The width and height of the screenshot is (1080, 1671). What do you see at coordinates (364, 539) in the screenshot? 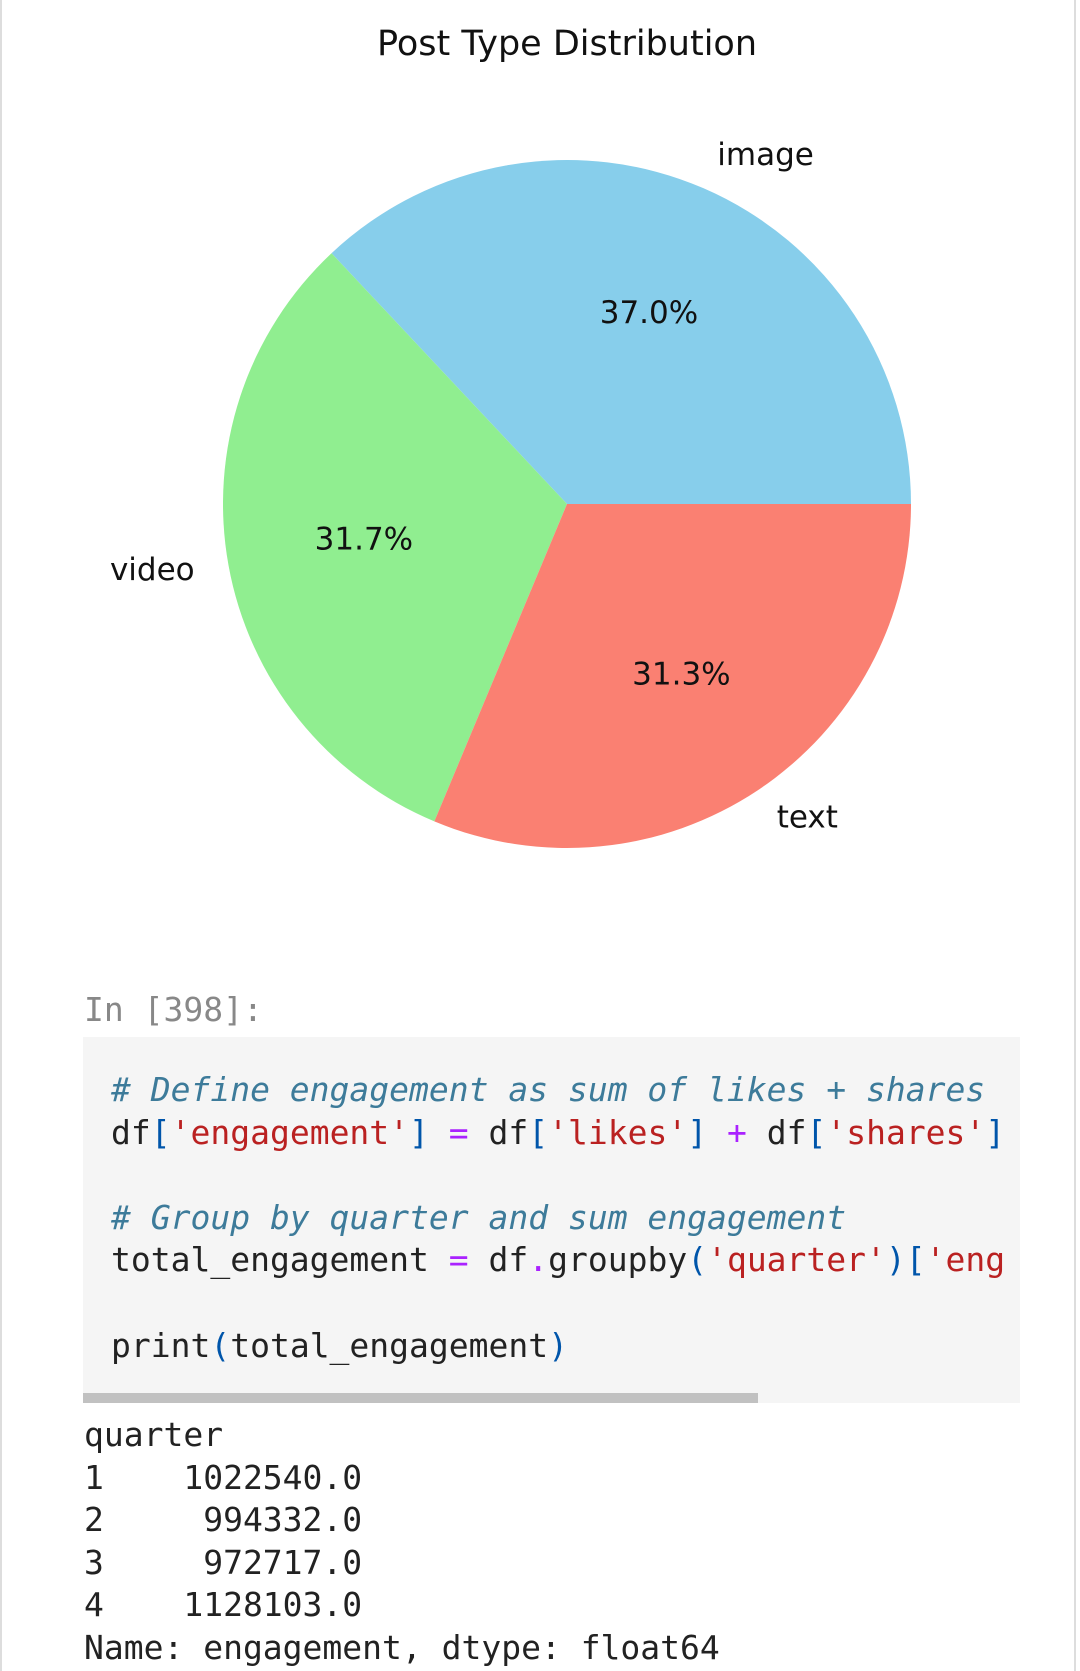
I see `slice-value-label: 31.7%` at bounding box center [364, 539].